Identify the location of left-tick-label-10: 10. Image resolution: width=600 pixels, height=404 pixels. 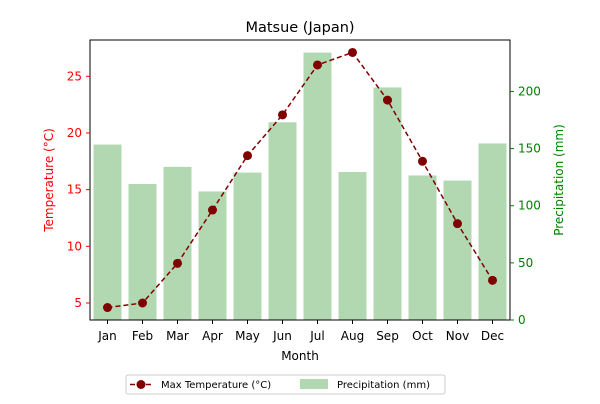
(74, 246).